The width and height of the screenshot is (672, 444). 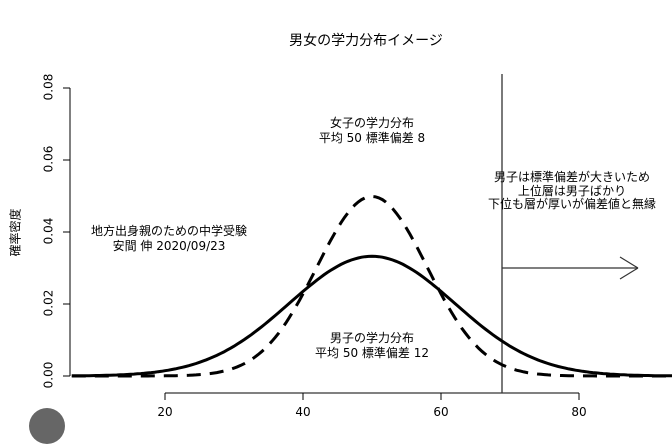 I want to click on note-annotation: 男子は標準偏差が大きいため 上位層は男子ばかり 下位も層が厚いが偏差値と無縁, so click(x=572, y=191).